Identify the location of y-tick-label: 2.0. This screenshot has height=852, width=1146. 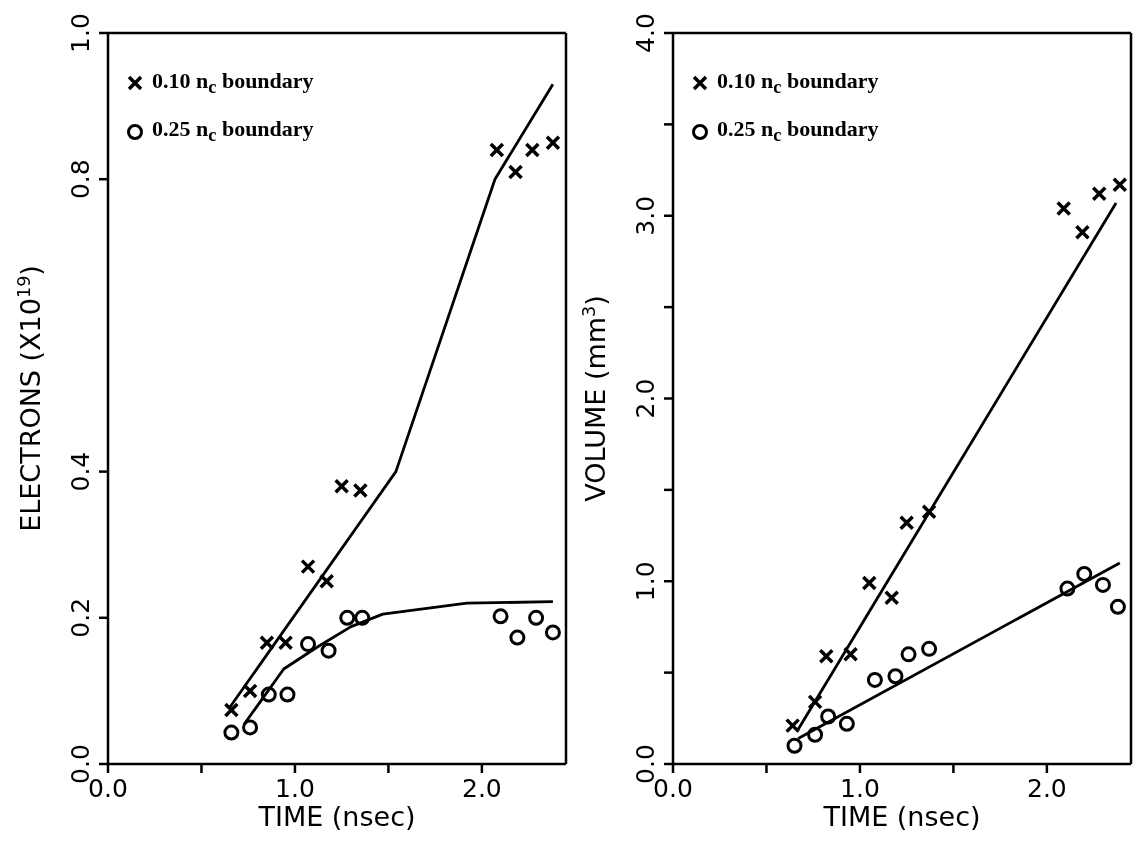
(645, 398).